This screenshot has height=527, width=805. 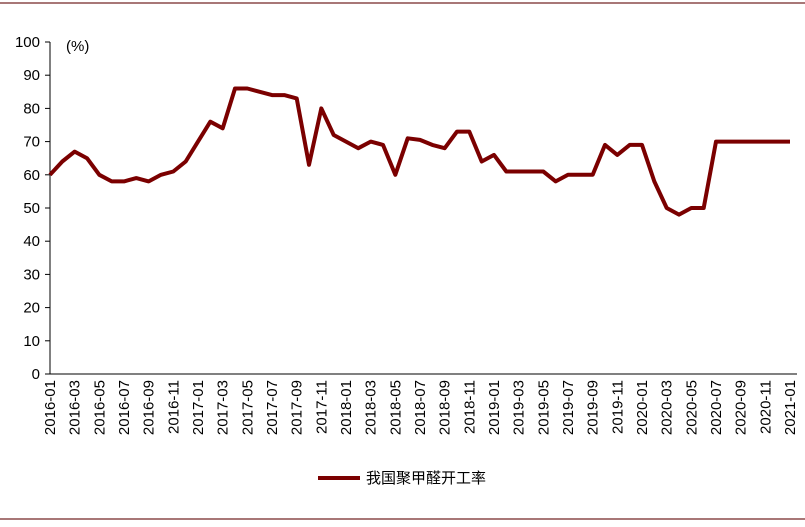 What do you see at coordinates (494, 407) in the screenshot?
I see `x-tick-label: 2019-01` at bounding box center [494, 407].